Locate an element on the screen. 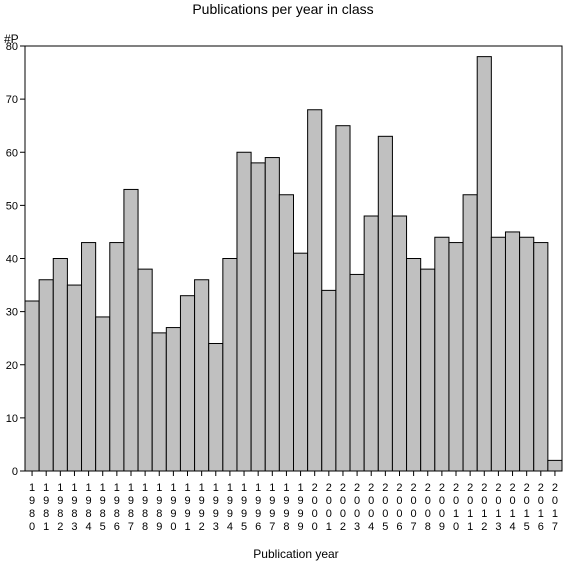 The height and width of the screenshot is (567, 567). bar-1982 is located at coordinates (60, 365).